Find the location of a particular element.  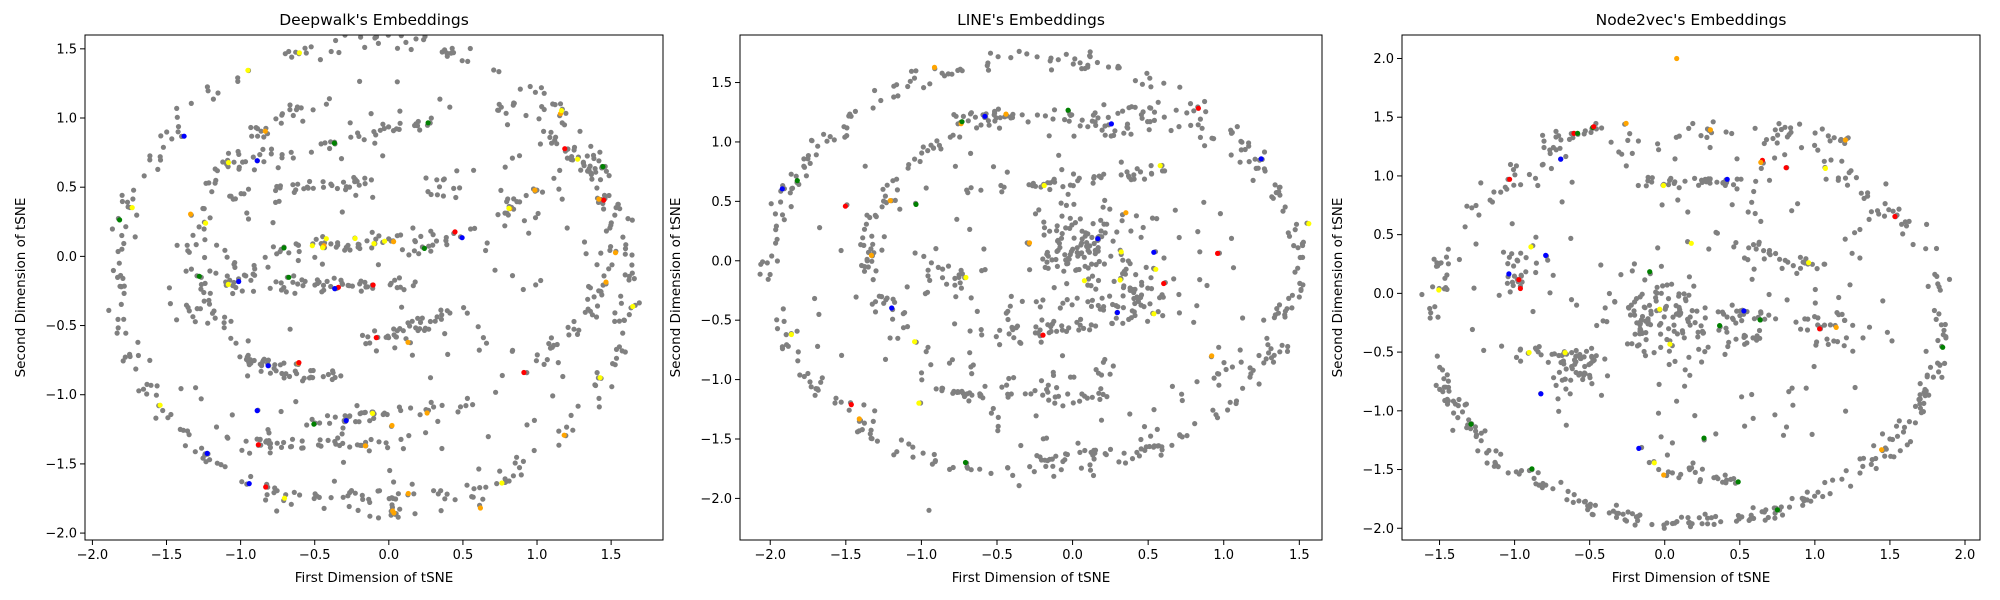

y-tick-label: 0.0 is located at coordinates (721, 261).